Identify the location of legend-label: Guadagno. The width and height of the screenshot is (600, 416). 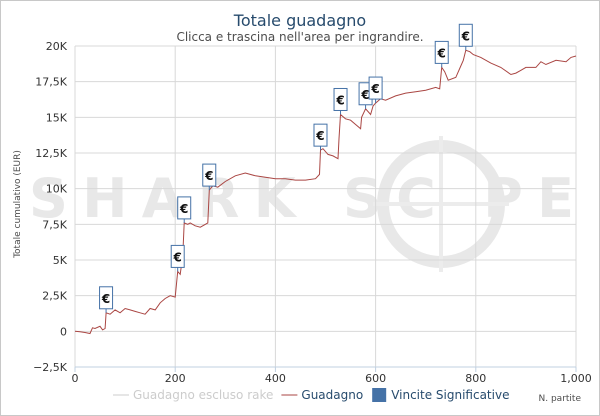
(332, 395).